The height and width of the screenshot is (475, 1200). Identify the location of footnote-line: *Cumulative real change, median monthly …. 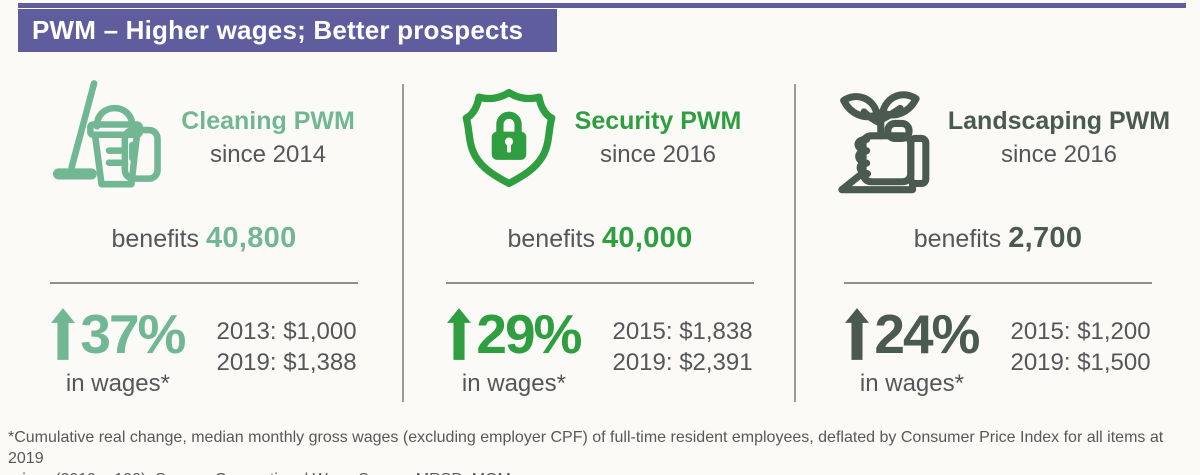
(586, 448).